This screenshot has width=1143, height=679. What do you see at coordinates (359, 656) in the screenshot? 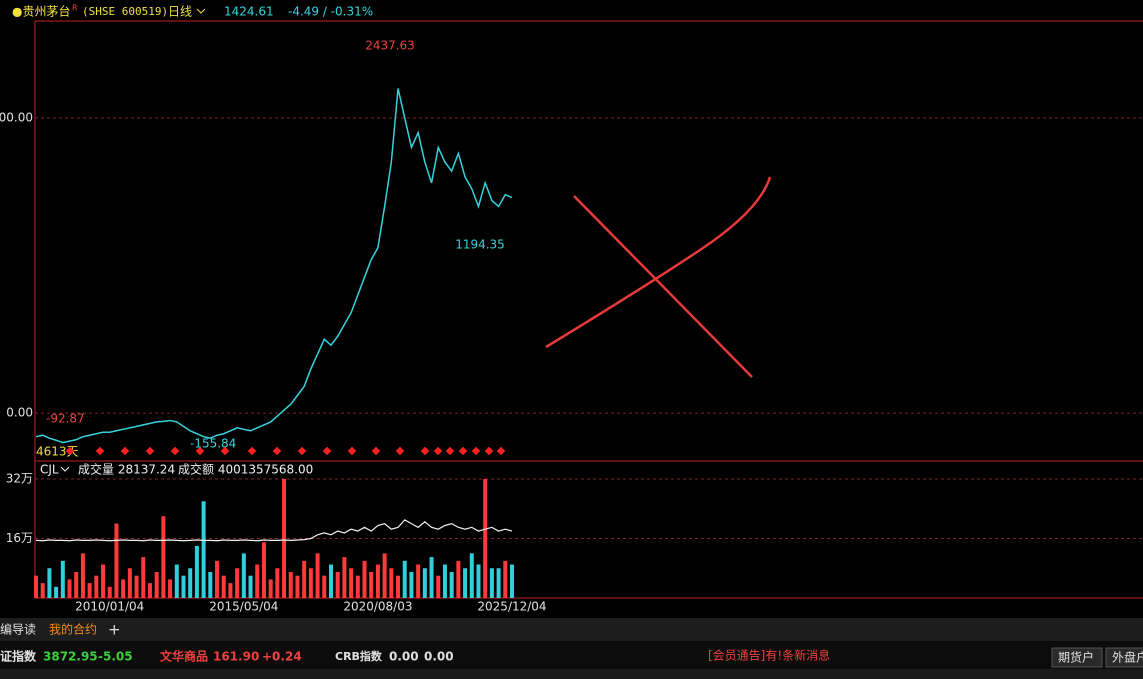
I see `index-name: CRB指数` at bounding box center [359, 656].